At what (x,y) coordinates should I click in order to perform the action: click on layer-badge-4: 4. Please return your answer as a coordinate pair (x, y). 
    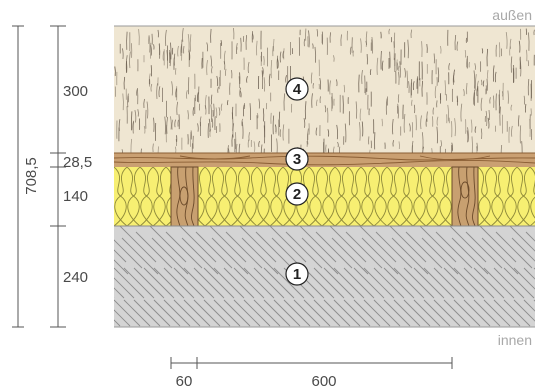
    Looking at the image, I should click on (297, 89).